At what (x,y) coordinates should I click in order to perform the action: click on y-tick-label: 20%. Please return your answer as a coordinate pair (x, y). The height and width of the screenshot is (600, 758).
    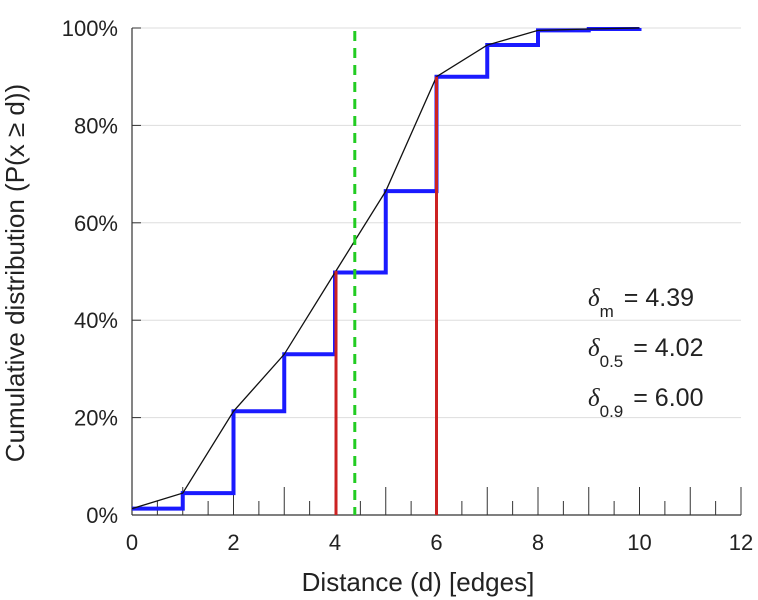
    Looking at the image, I should click on (96, 418).